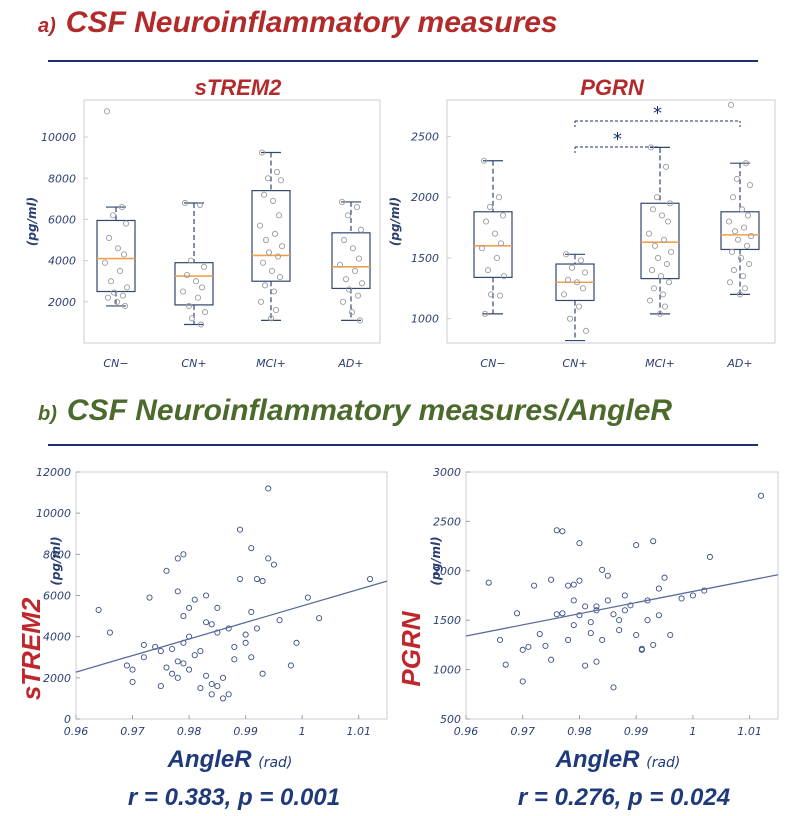 This screenshot has height=816, width=792. I want to click on strem2-scatter-xlabel-text: AngleR, so click(213, 759).